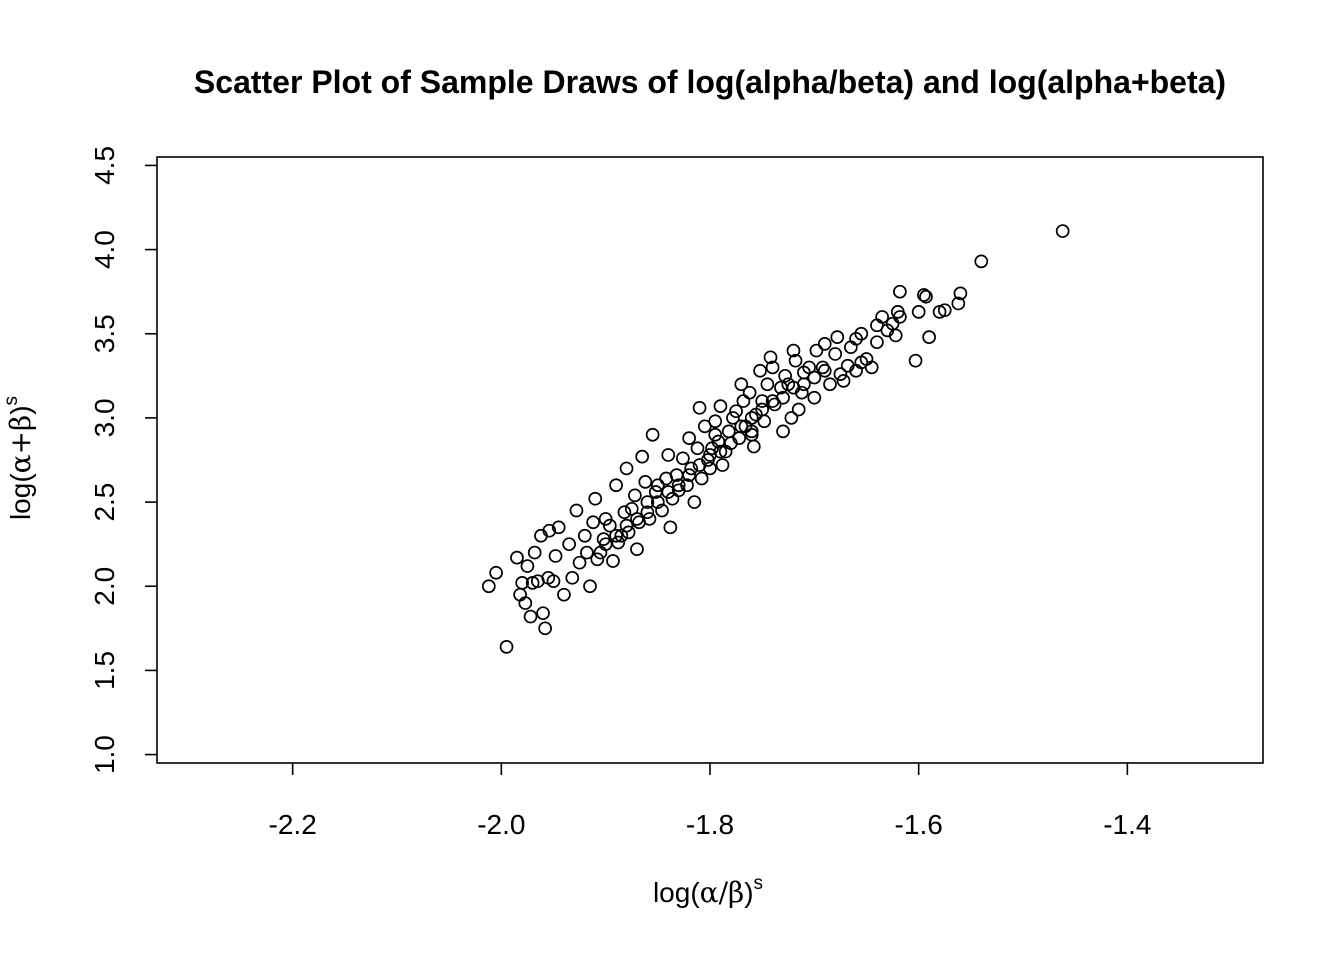  I want to click on x-axis-label-alpha: α, so click(709, 892).